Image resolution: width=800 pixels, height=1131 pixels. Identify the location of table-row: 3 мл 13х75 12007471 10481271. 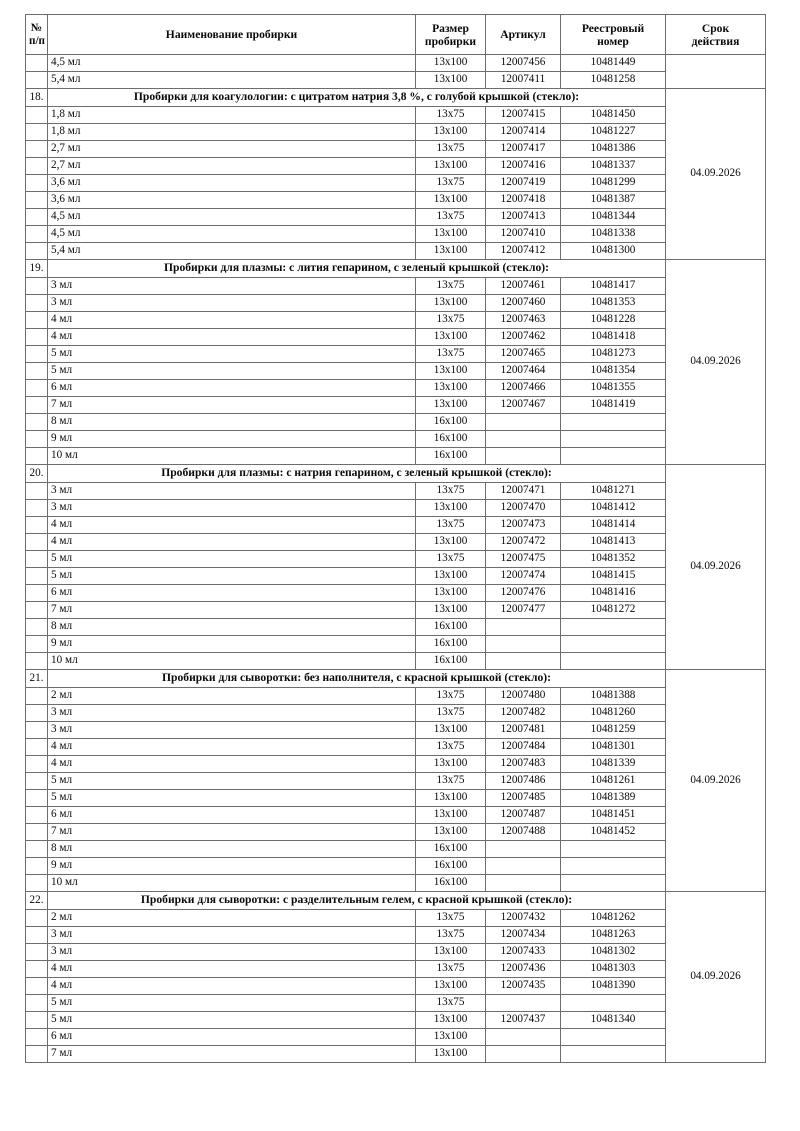
(395, 491).